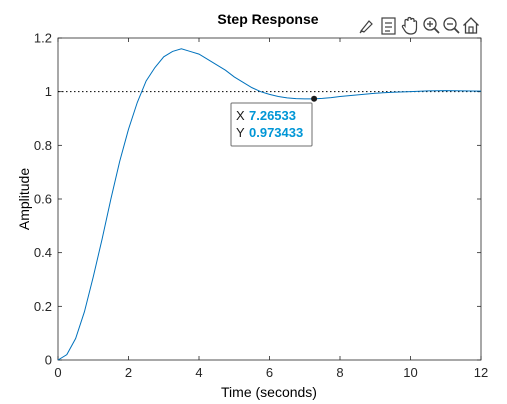  Describe the element at coordinates (24, 199) in the screenshot. I see `y-axis-label: Amplitude` at that location.